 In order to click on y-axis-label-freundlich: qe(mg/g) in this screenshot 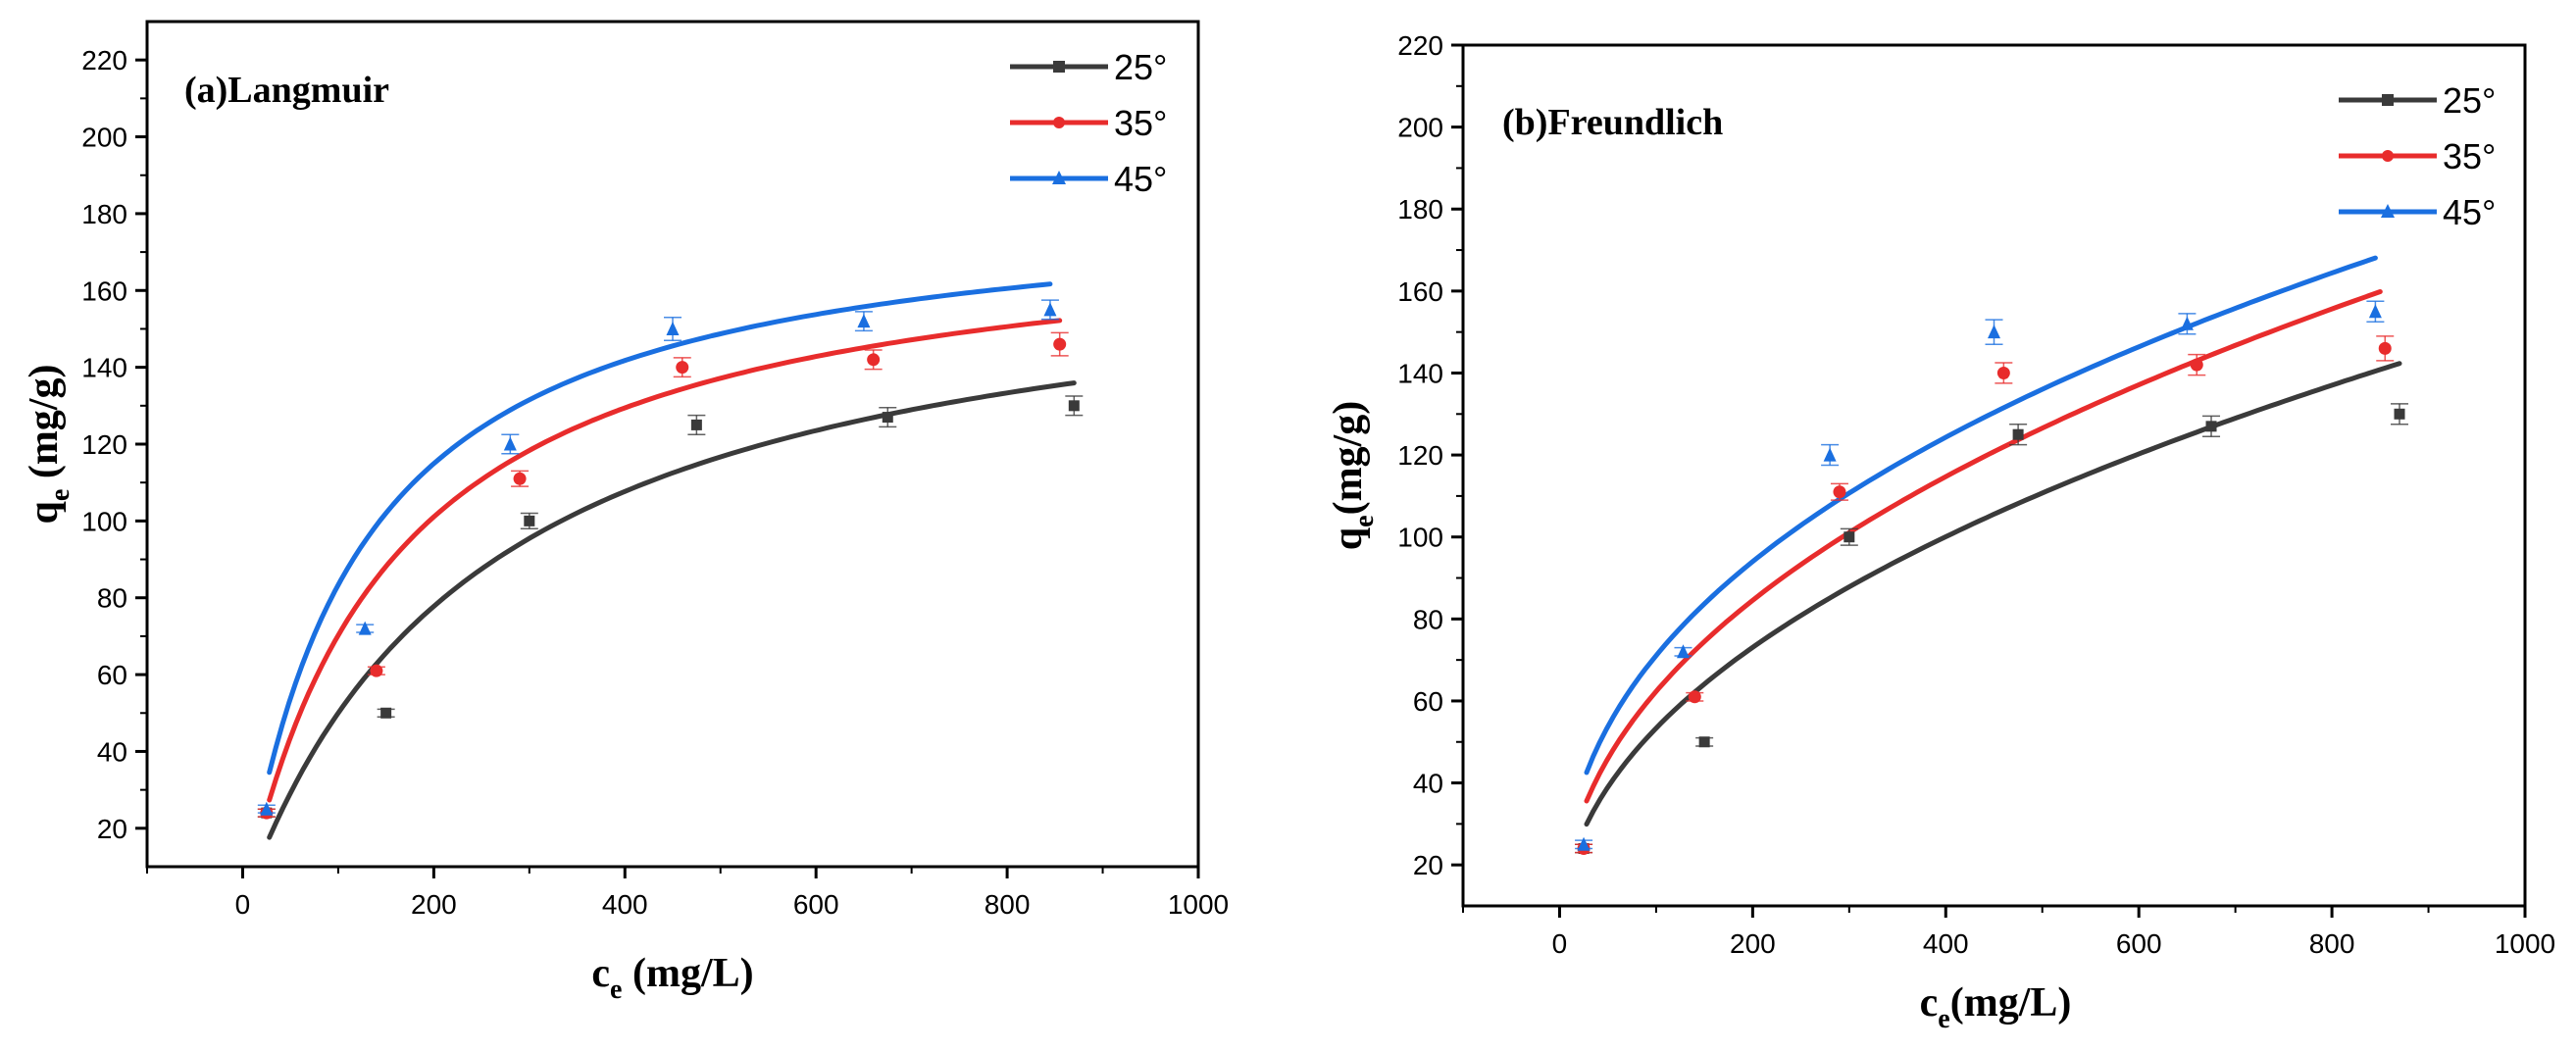, I will do `click(1353, 475)`.